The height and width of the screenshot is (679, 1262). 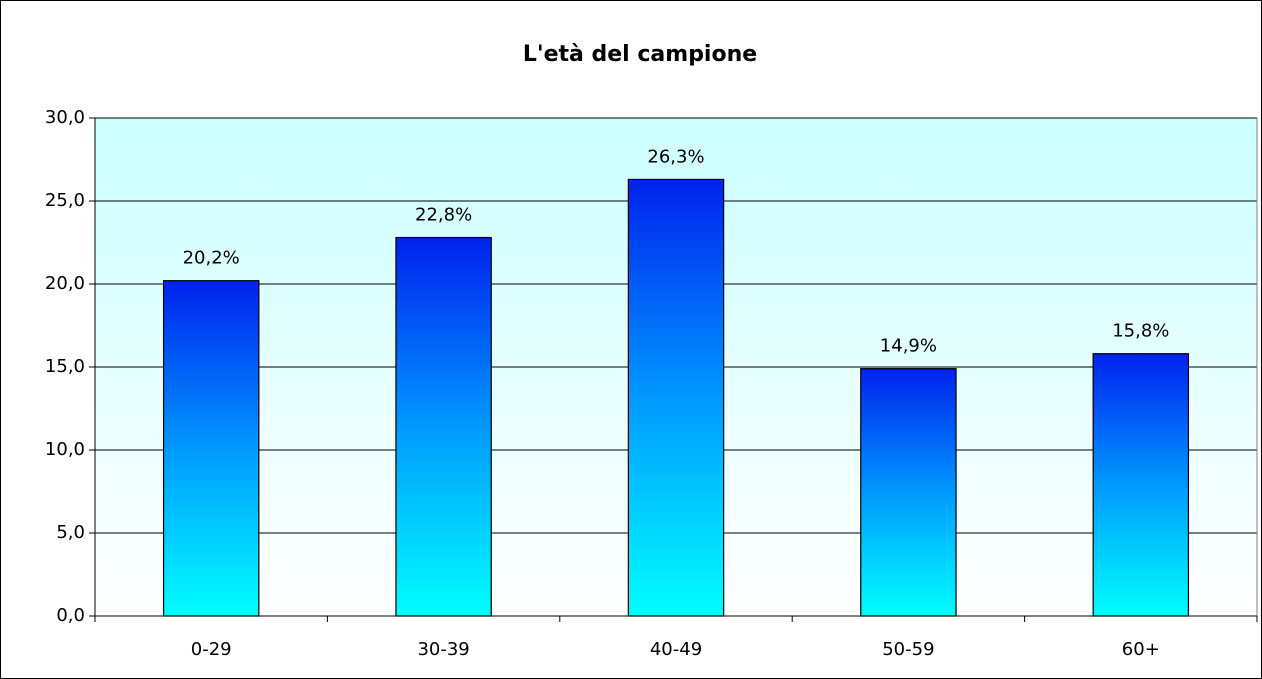 I want to click on y-tick-label: 0,0, so click(x=70, y=615).